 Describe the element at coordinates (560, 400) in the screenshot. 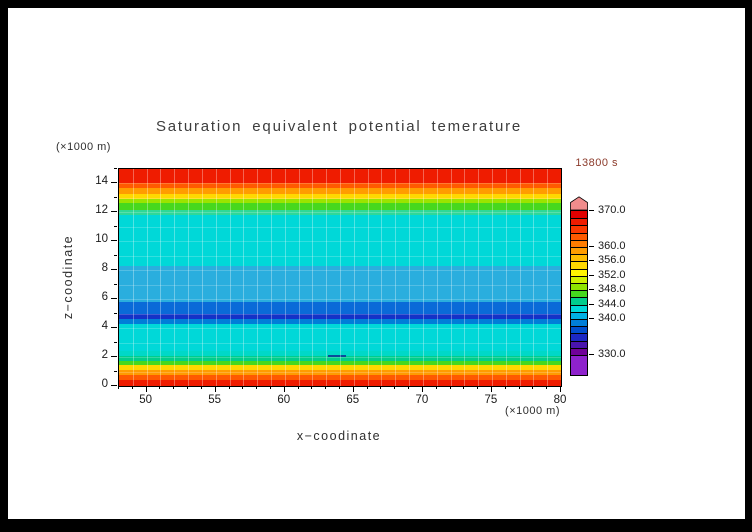

I see `x-axis-tick-label: 80` at that location.